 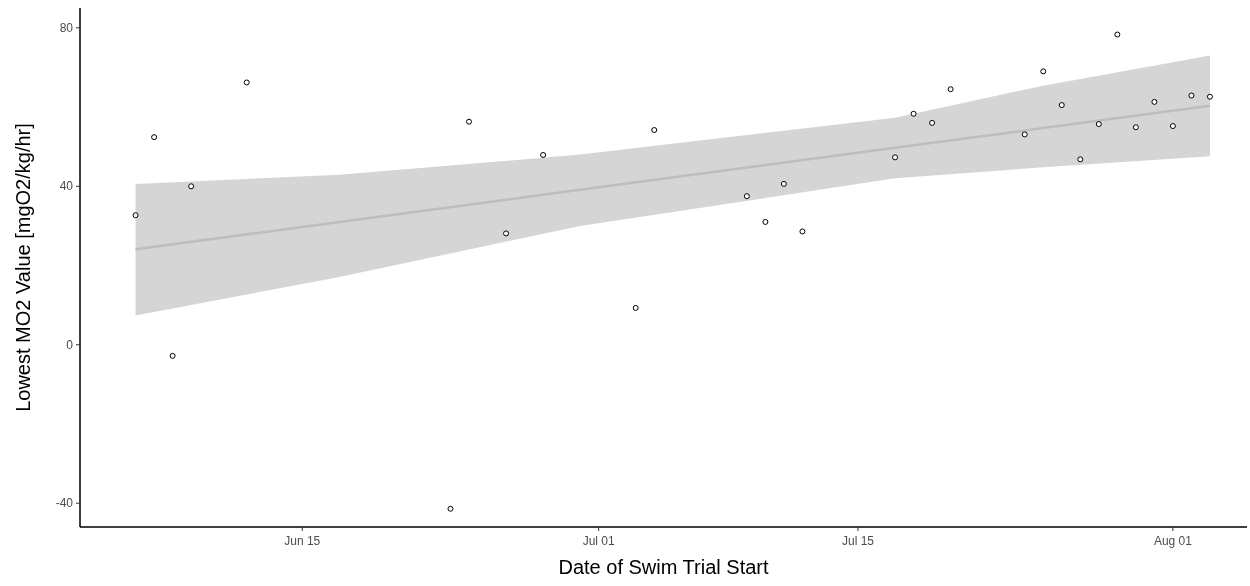 What do you see at coordinates (23, 267) in the screenshot?
I see `y-axis-title: Lowest MO2 Value [mgO2/kg/hr]` at bounding box center [23, 267].